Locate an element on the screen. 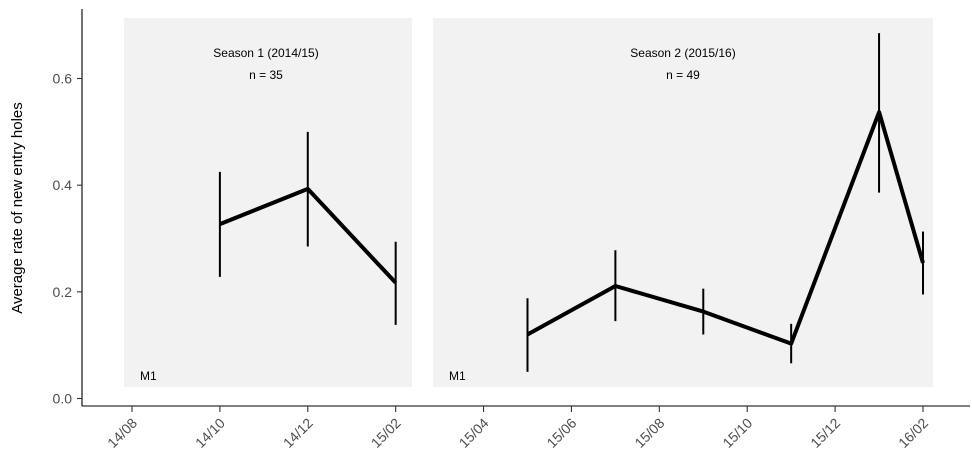 The width and height of the screenshot is (972, 461). y-tick-label: 0.0 is located at coordinates (63, 399).